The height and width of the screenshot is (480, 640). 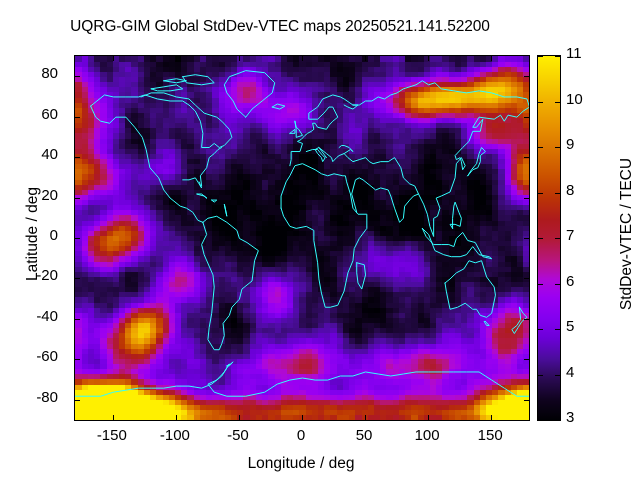 What do you see at coordinates (570, 417) in the screenshot?
I see `colorbar-tick-label: 3` at bounding box center [570, 417].